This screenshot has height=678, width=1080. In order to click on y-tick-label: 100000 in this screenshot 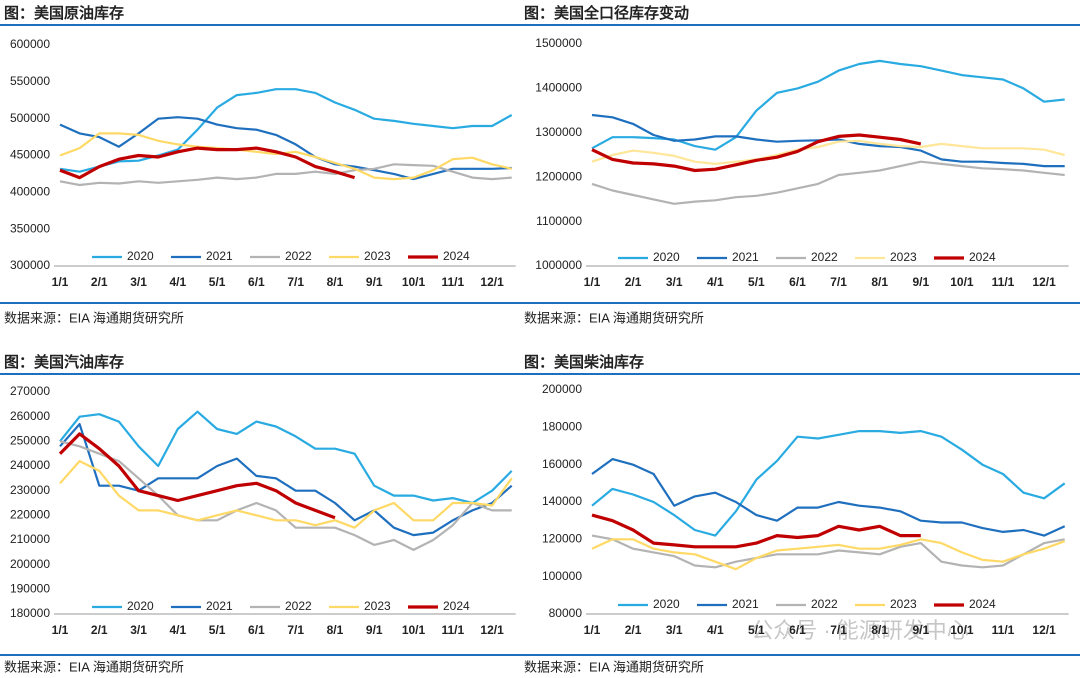, I will do `click(562, 576)`.